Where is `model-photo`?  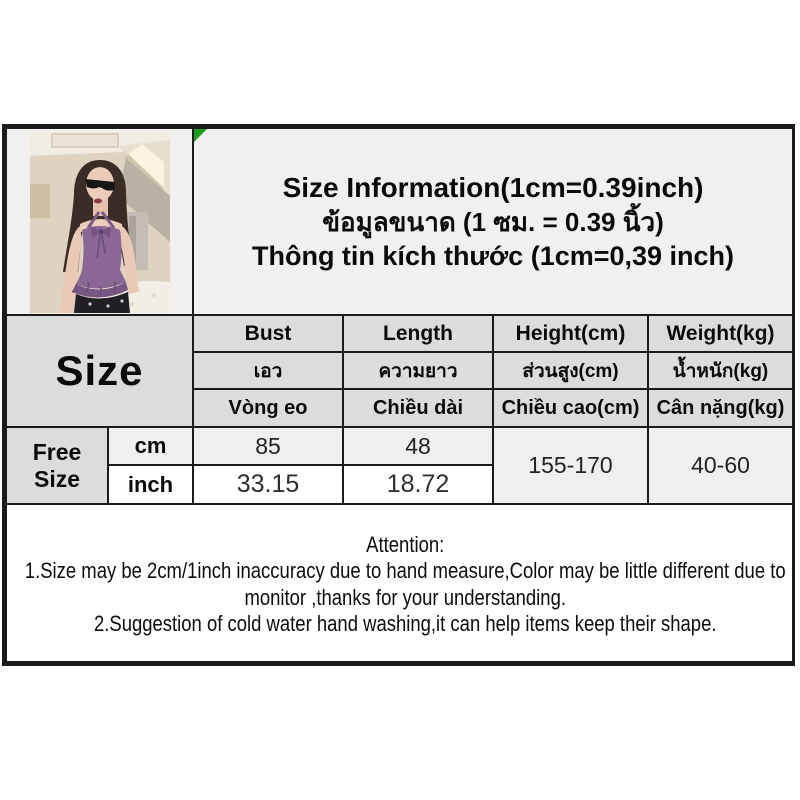
model-photo is located at coordinates (99, 222).